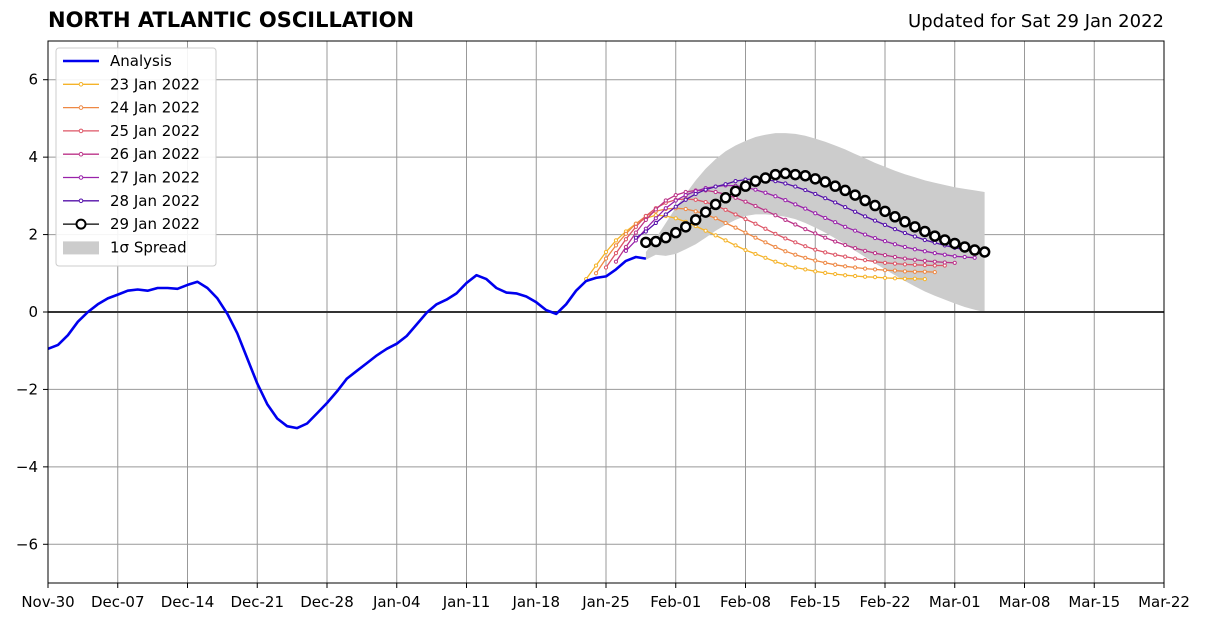  What do you see at coordinates (1094, 602) in the screenshot?
I see `x-tick-label: Mar-15` at bounding box center [1094, 602].